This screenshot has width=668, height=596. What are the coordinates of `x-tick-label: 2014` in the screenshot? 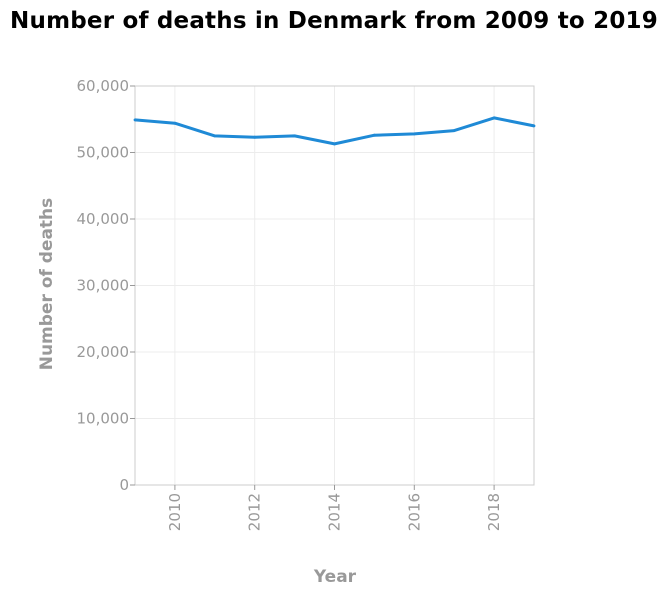 It's located at (335, 512).